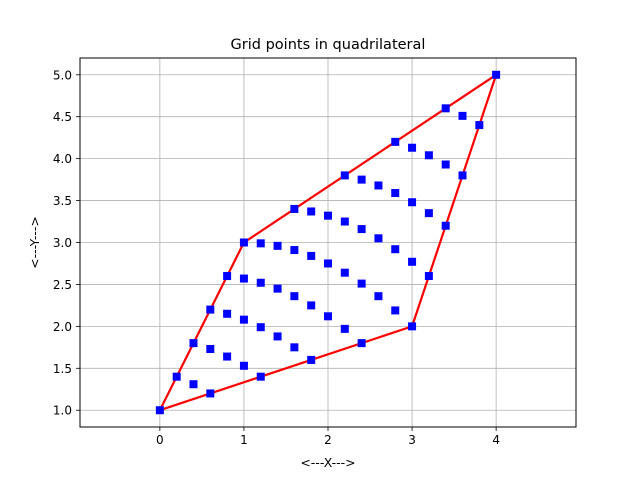 The image size is (640, 484). What do you see at coordinates (62, 327) in the screenshot?
I see `y-tick-label: 2.0` at bounding box center [62, 327].